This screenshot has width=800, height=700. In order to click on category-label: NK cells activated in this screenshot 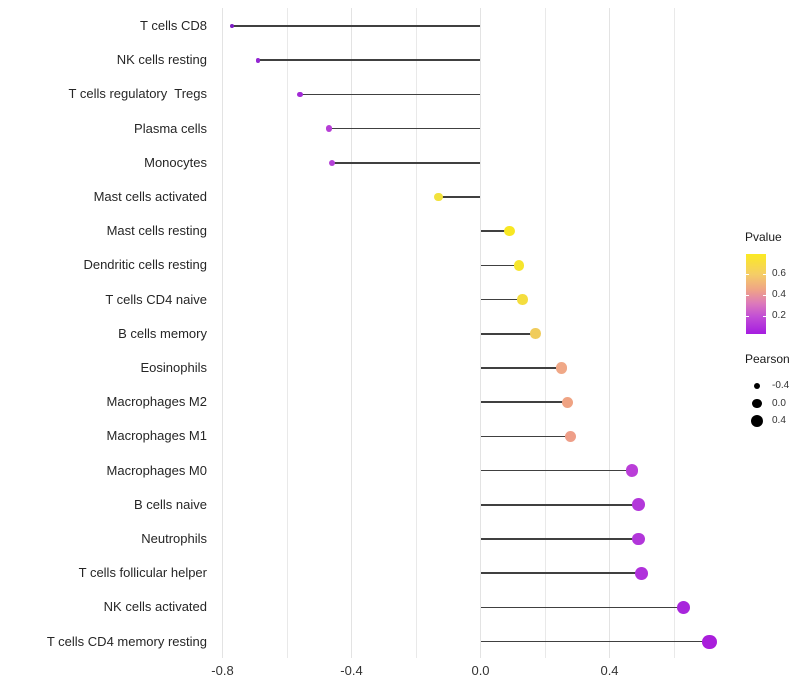, I will do `click(155, 607)`.